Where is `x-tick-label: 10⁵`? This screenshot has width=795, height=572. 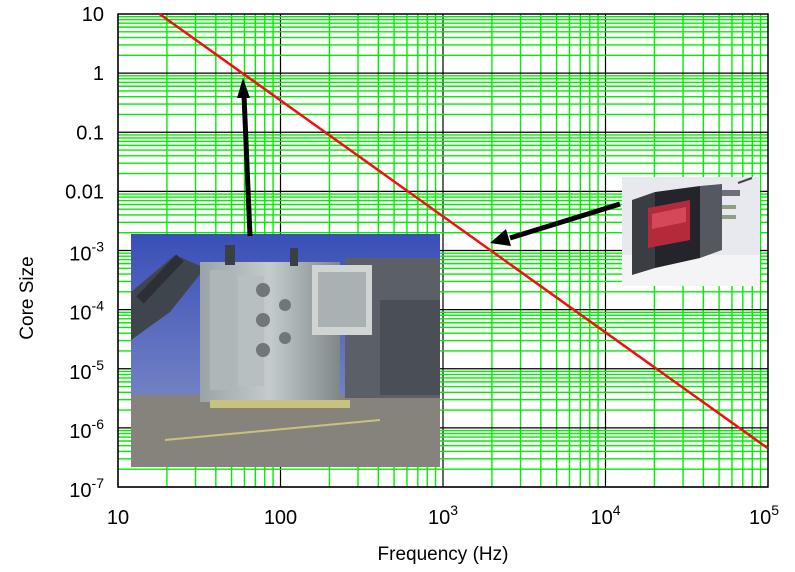 x-tick-label: 10⁵ is located at coordinates (764, 515).